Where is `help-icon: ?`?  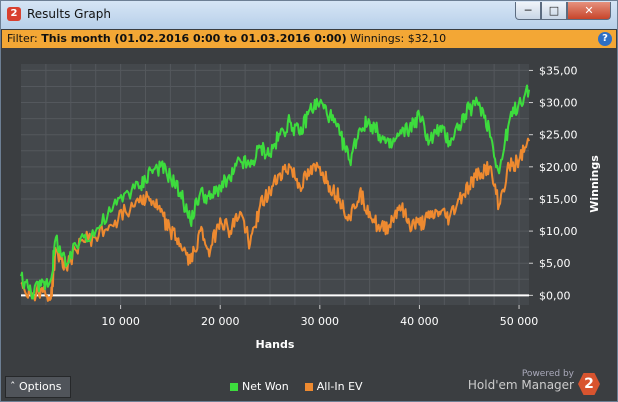 help-icon: ? is located at coordinates (605, 39).